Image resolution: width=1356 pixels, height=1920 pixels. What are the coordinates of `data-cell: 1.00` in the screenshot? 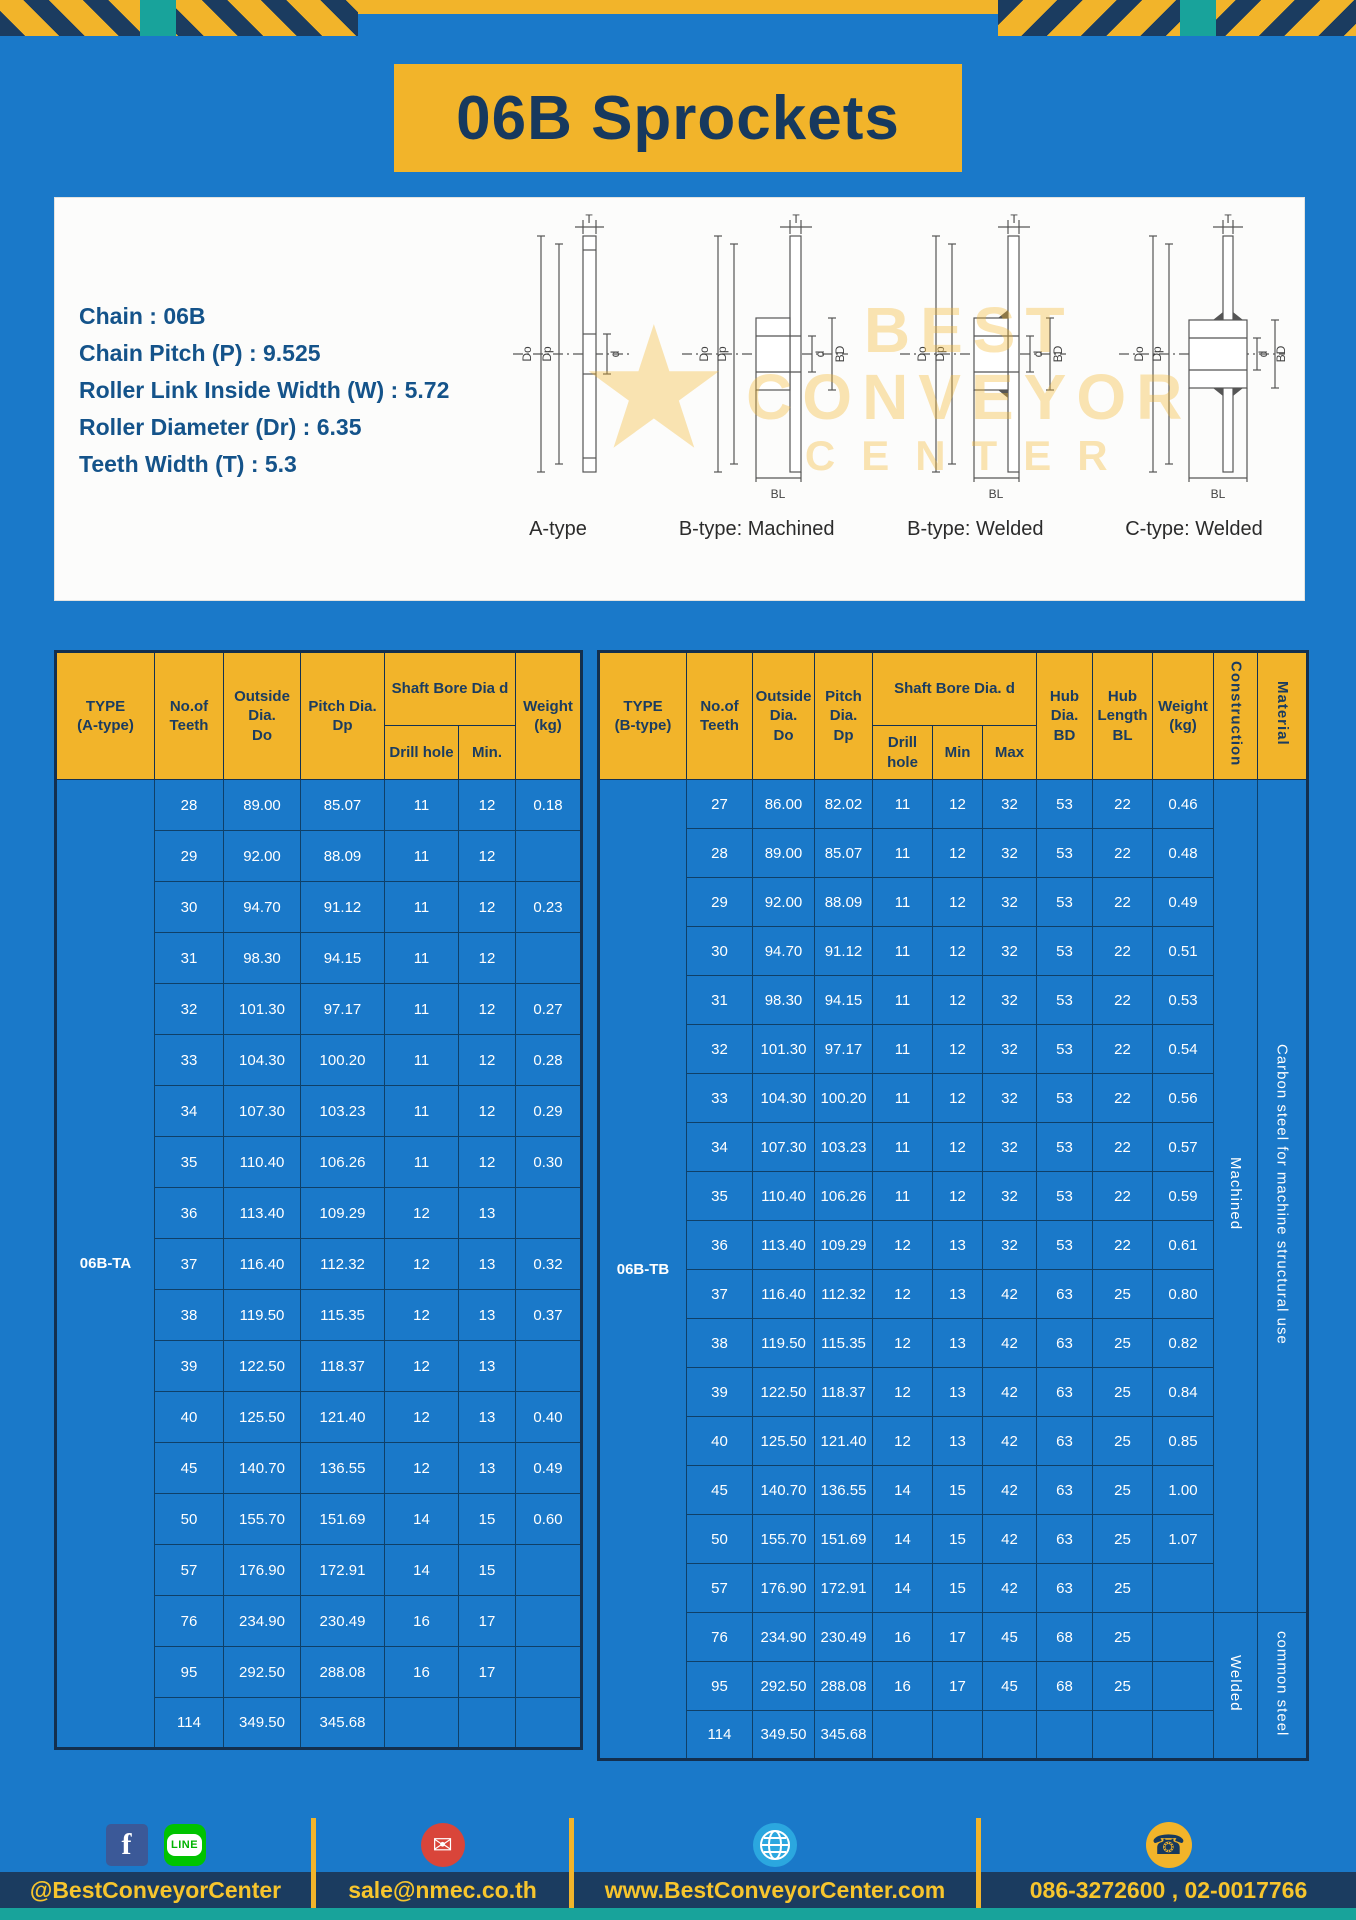 It's located at (1183, 1490).